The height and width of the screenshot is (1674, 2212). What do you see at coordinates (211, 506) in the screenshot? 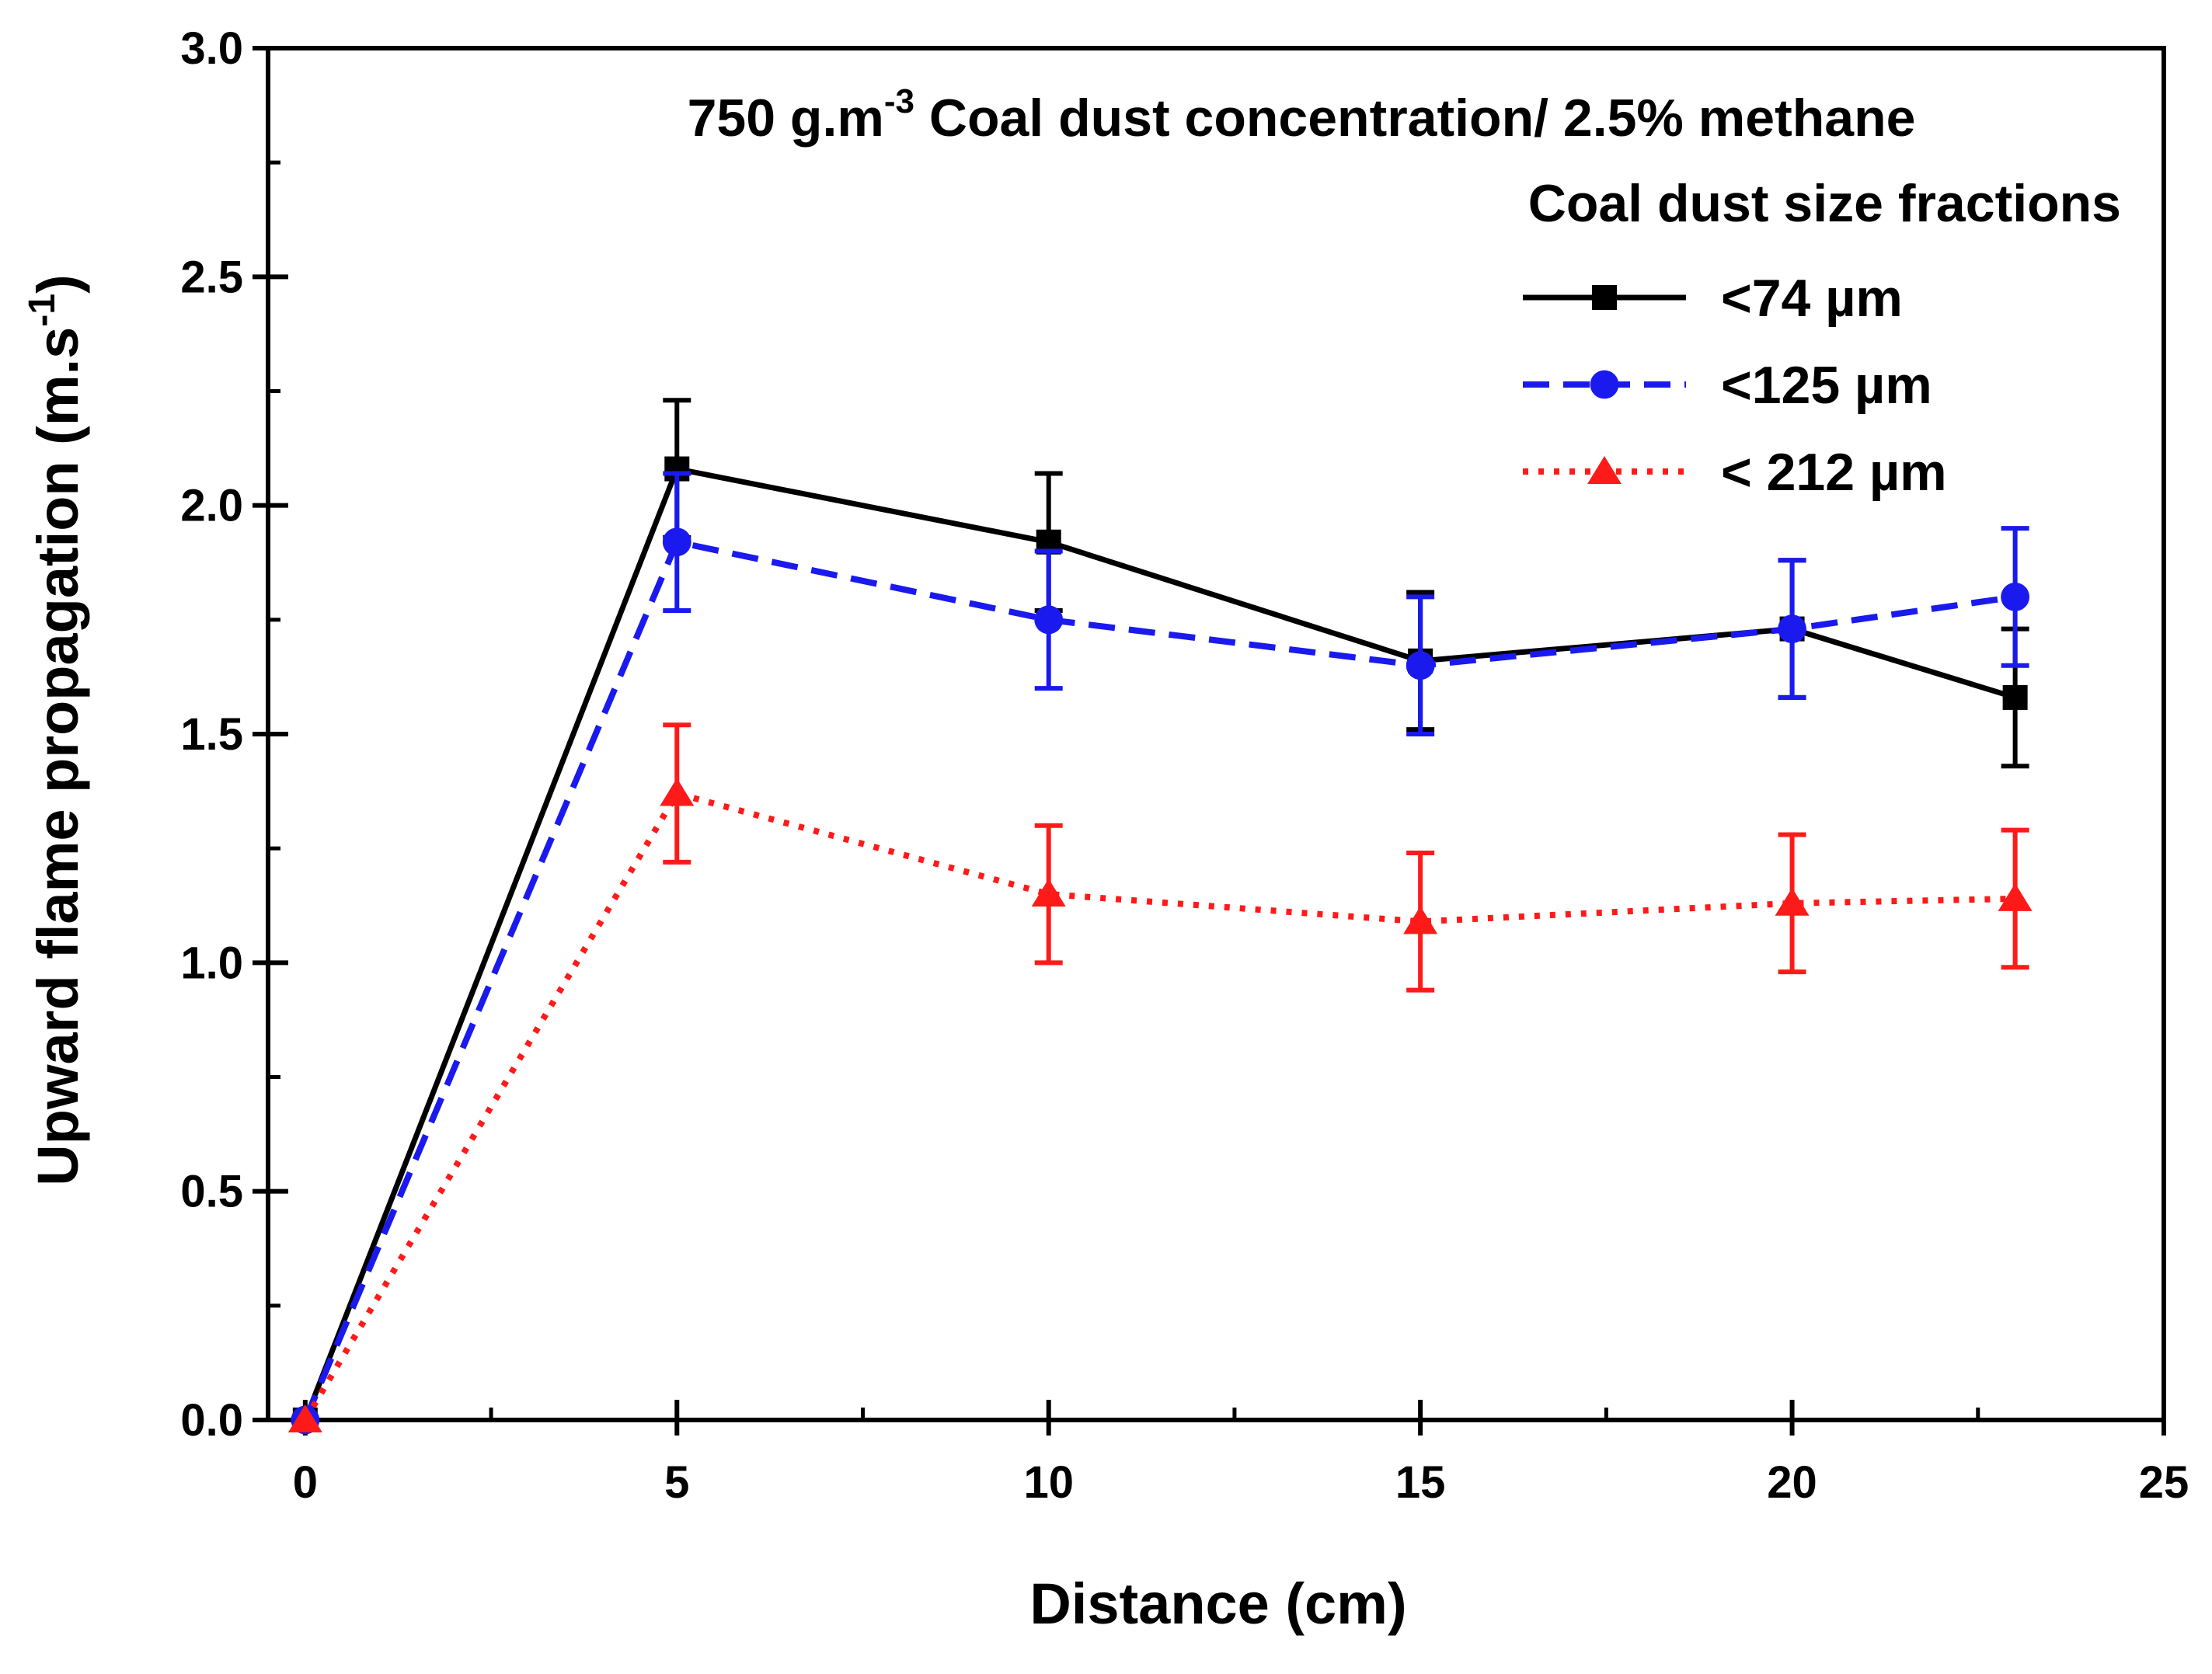
I see `y-tick-label: 2.0` at bounding box center [211, 506].